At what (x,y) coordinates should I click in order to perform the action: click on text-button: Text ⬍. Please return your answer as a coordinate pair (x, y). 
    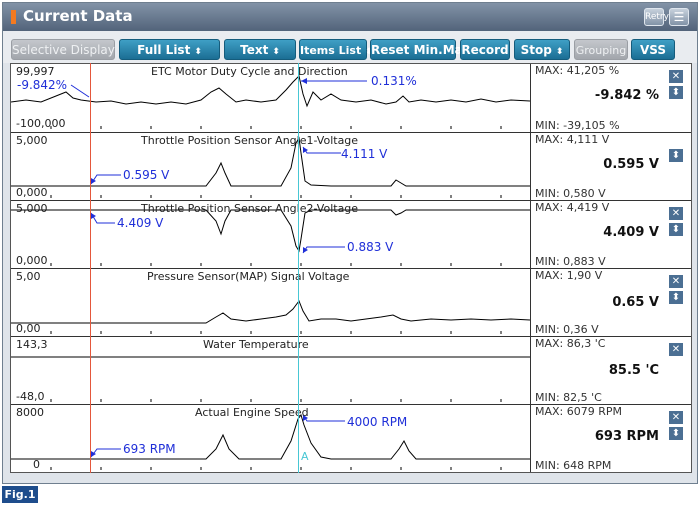
    Looking at the image, I should click on (260, 49).